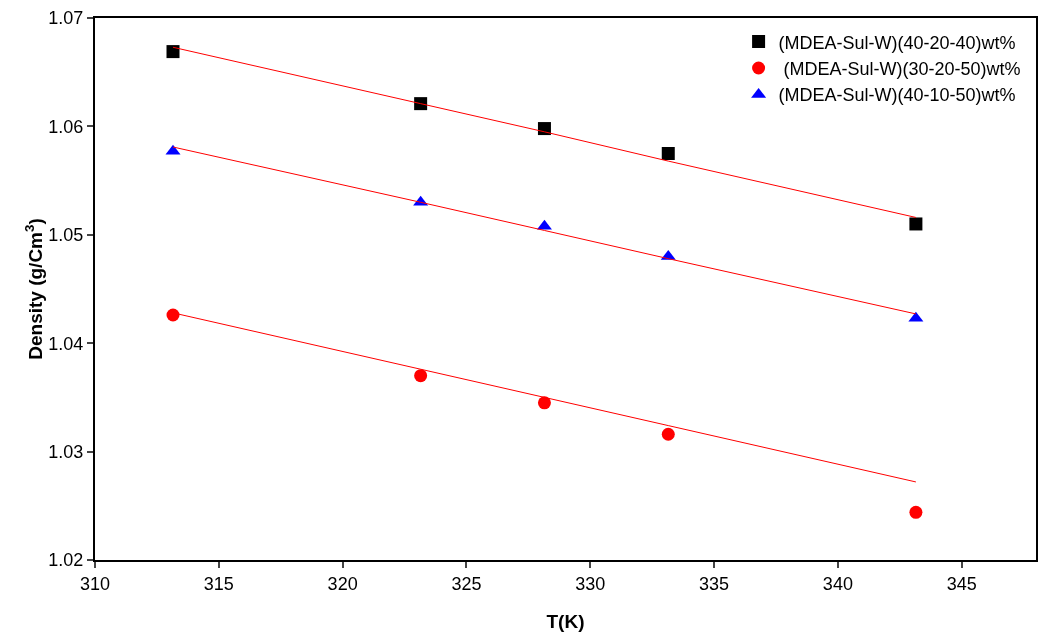 This screenshot has width=1044, height=642. Describe the element at coordinates (897, 42) in the screenshot. I see `legend-label: (MDEA-Sul-W)(40-20-40)wt%` at that location.